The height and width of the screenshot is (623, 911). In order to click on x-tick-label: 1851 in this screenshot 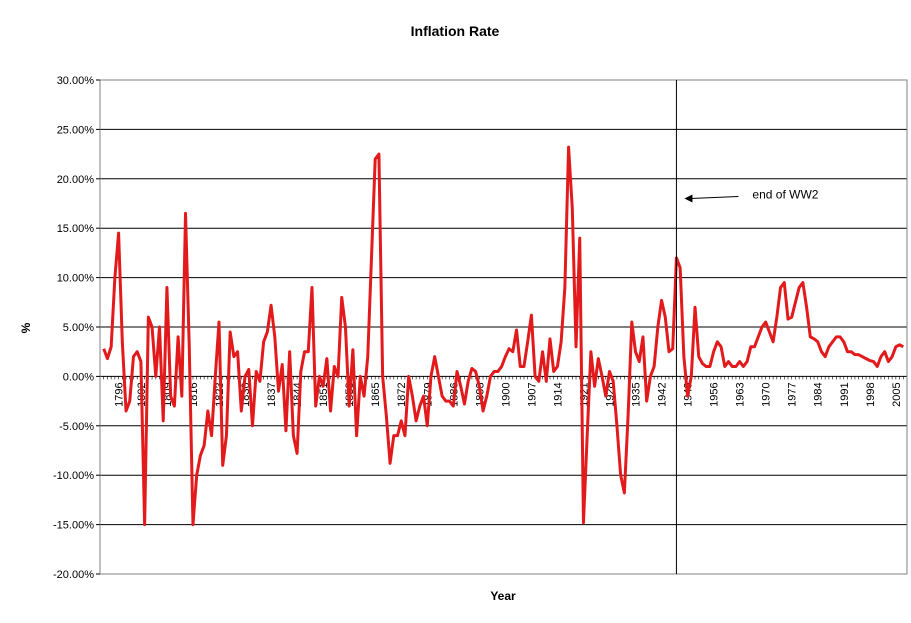, I will do `click(324, 394)`.